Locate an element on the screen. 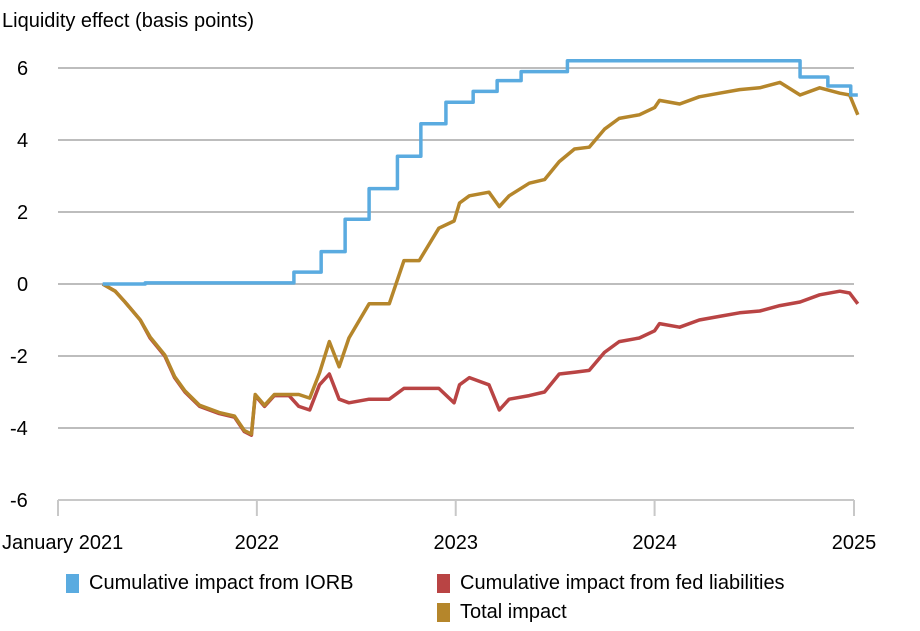  y-tick-label: 2 is located at coordinates (22, 213).